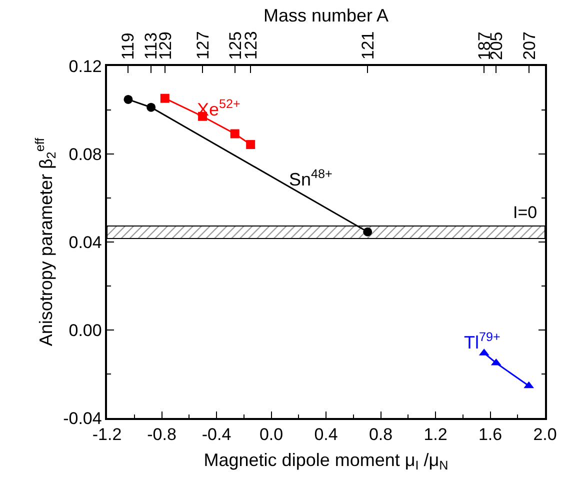  I want to click on y-tick-label: -0.04, so click(82, 418).